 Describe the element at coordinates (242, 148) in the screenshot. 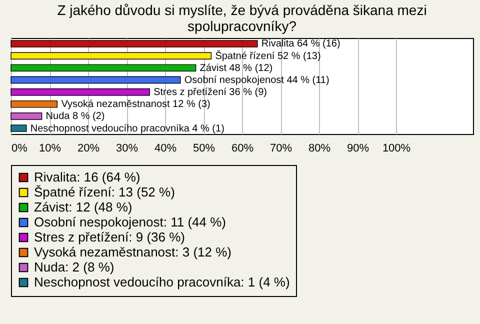

I see `x-tick-label: 60%` at that location.